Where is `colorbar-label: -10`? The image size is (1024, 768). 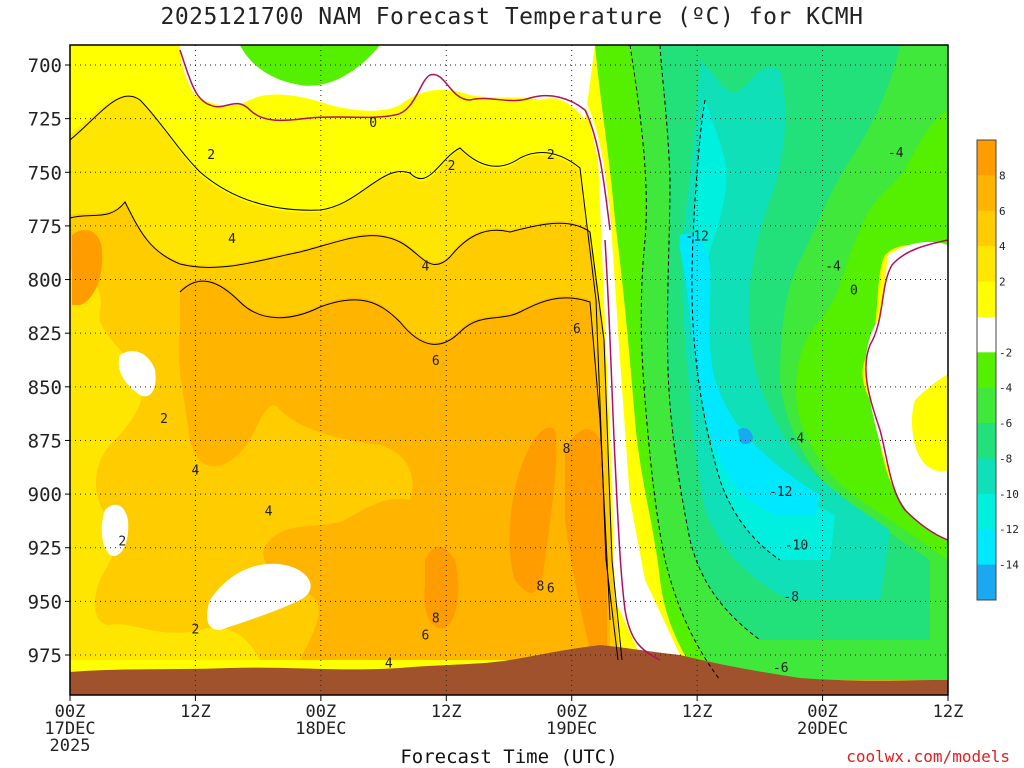
colorbar-label: -10 is located at coordinates (1009, 494).